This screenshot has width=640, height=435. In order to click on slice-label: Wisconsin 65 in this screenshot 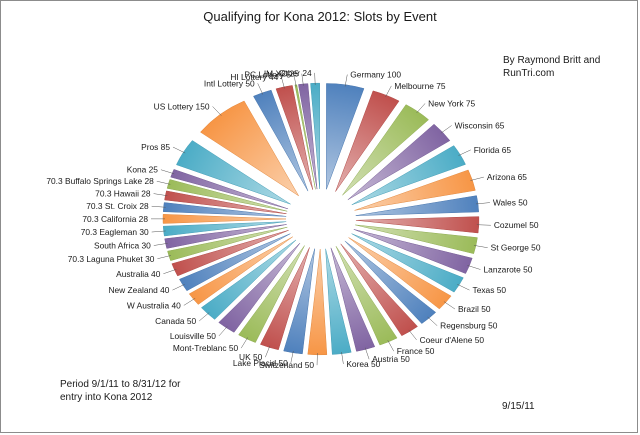, I will do `click(480, 125)`.